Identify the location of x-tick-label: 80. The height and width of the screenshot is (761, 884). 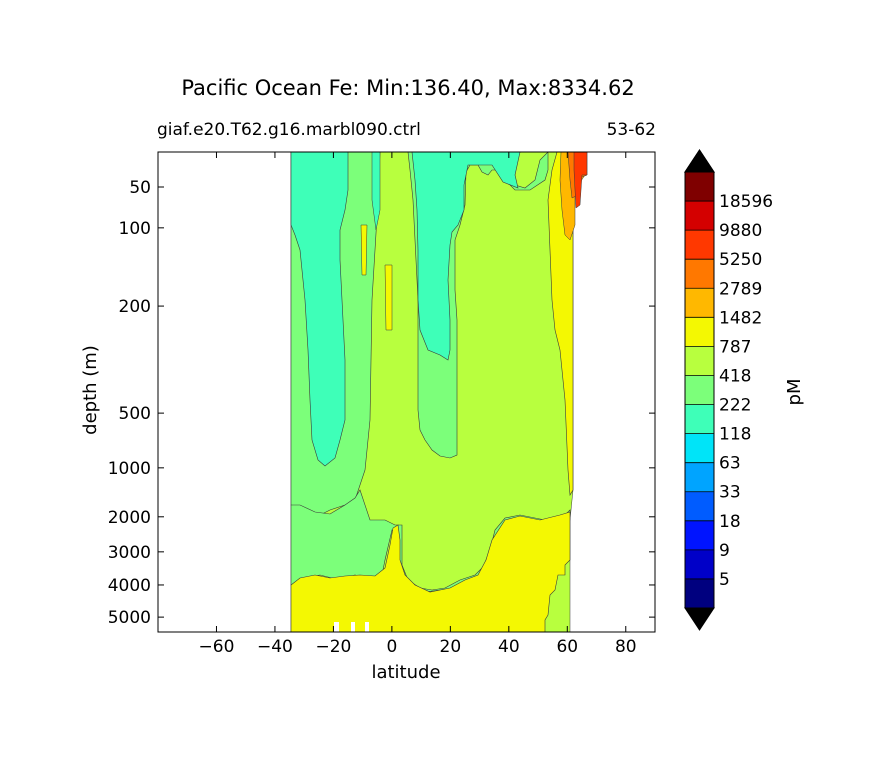
(626, 647).